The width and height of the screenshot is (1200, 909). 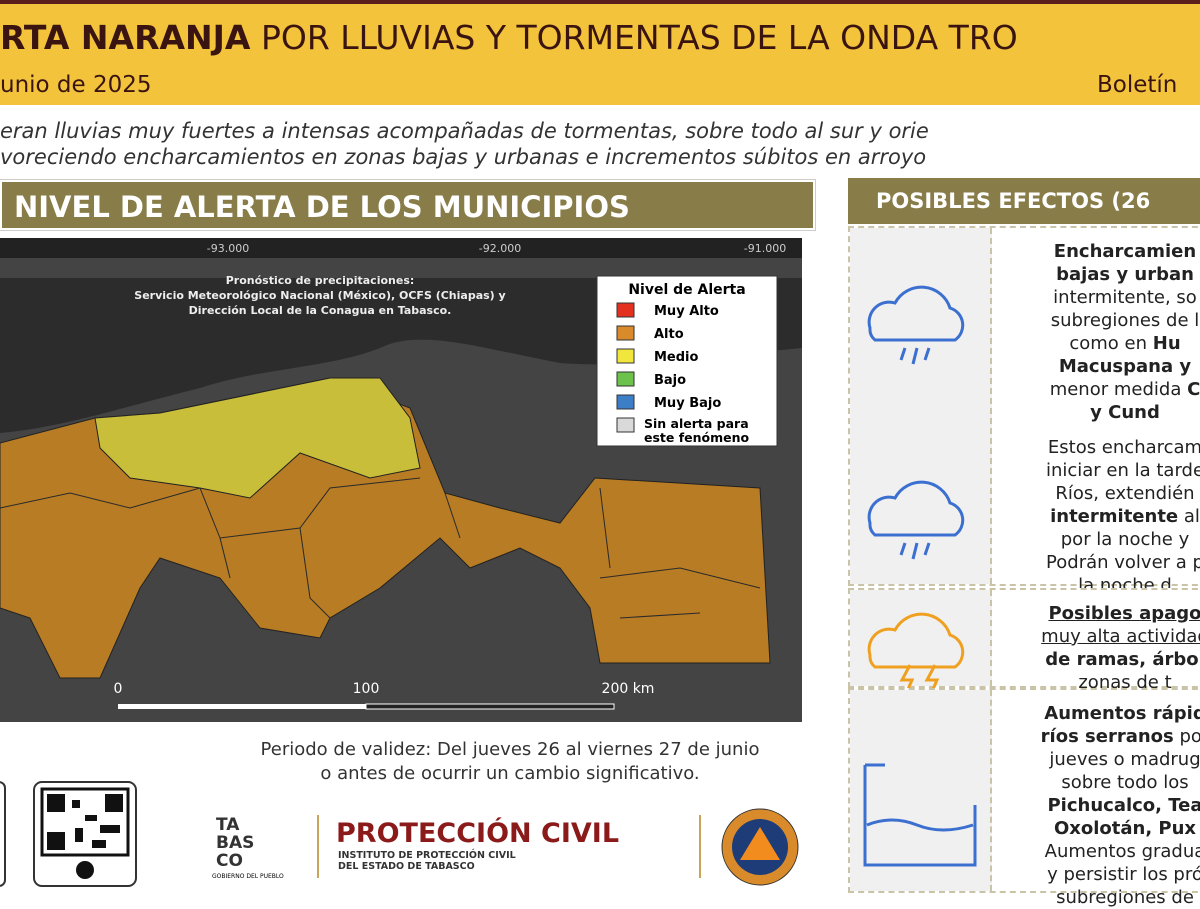 I want to click on region-medio, so click(x=257, y=438).